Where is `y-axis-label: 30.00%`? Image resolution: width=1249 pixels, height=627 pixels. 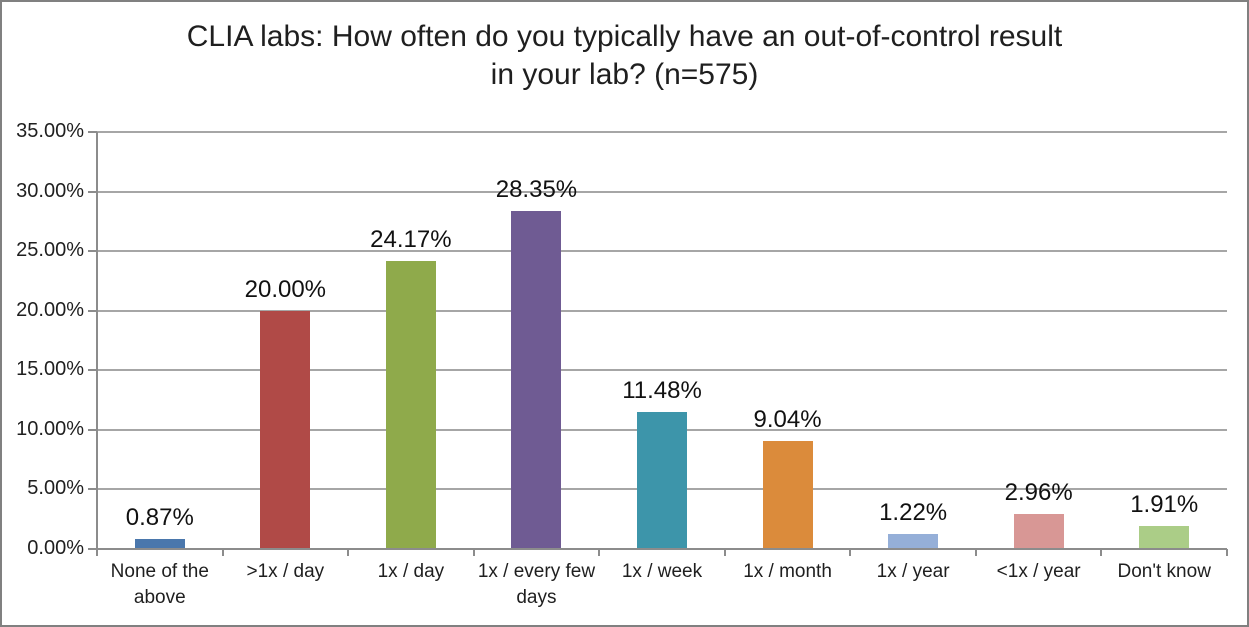
y-axis-label: 30.00% is located at coordinates (50, 190).